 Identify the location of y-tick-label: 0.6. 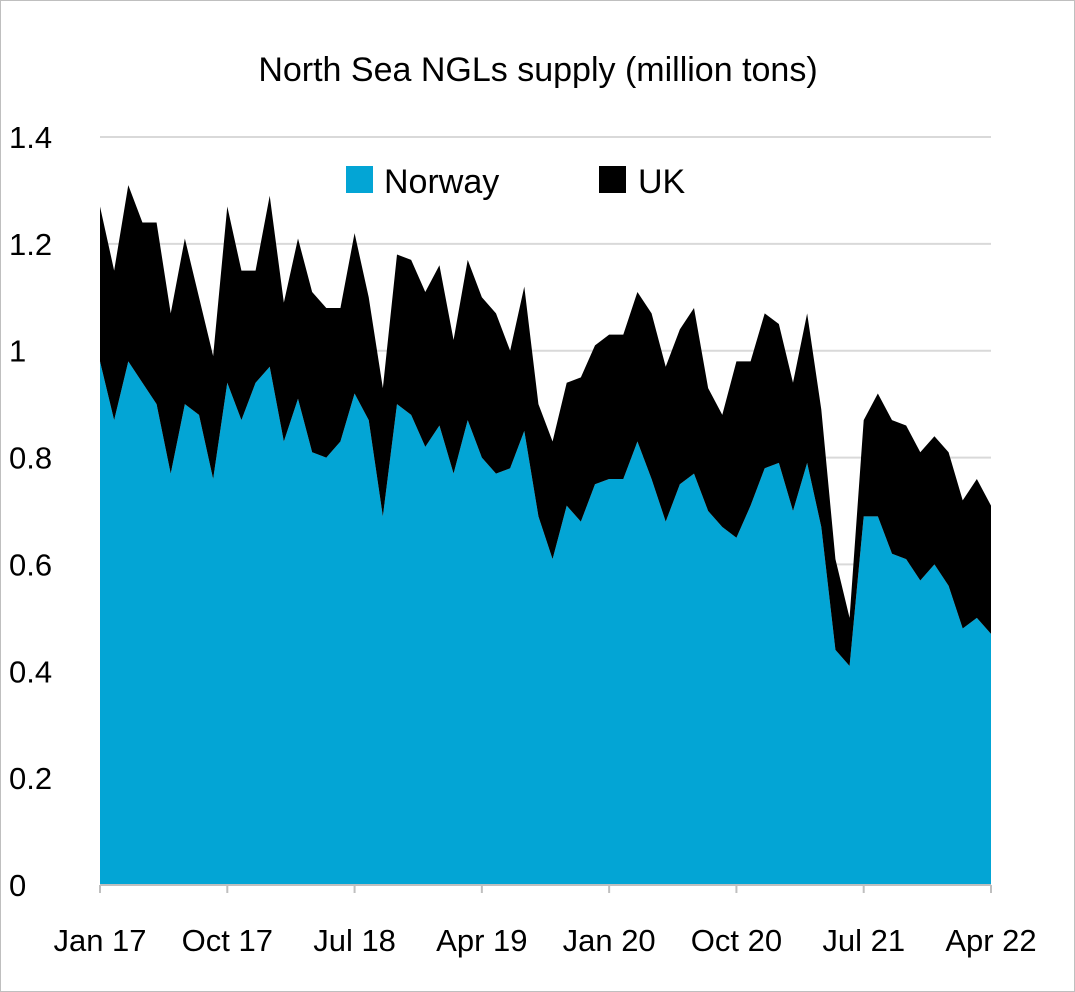
(30, 564).